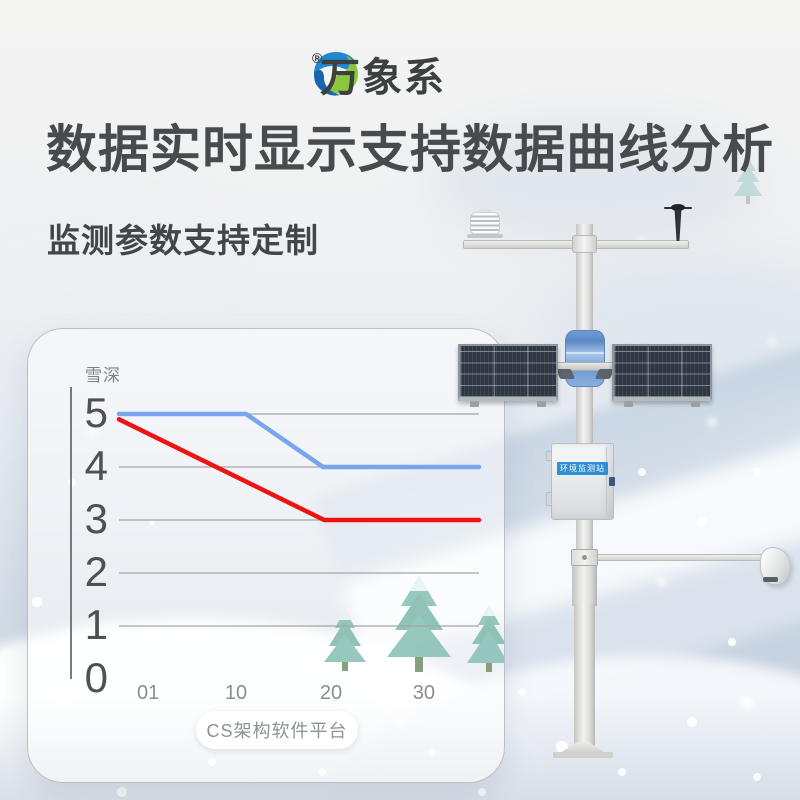 Image resolution: width=800 pixels, height=800 pixels. What do you see at coordinates (584, 585) in the screenshot?
I see `pole-sleeve` at bounding box center [584, 585].